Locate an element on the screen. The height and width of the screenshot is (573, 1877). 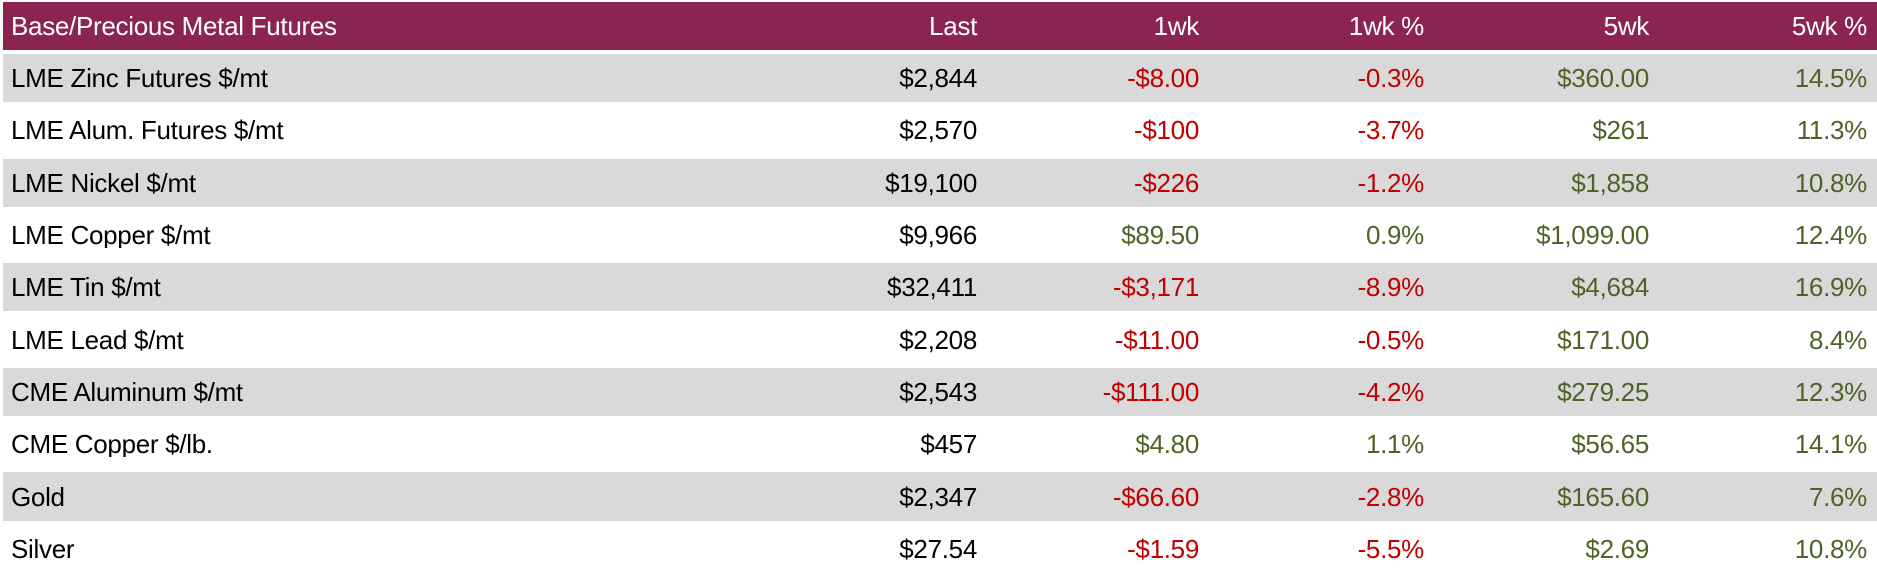
5wk-change-pct-cell: 11.3% is located at coordinates (1832, 130).